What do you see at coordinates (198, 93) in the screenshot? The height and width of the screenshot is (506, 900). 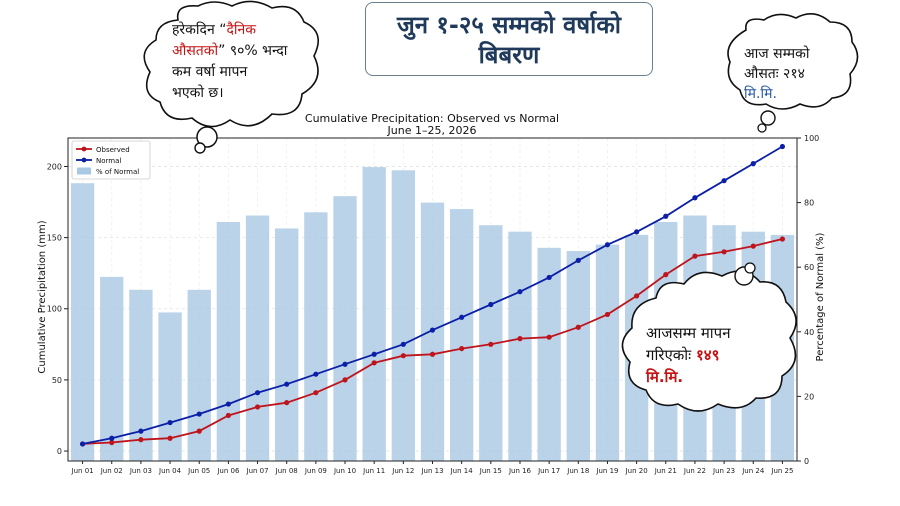 I see `daily-note-part6: भएको छ।` at bounding box center [198, 93].